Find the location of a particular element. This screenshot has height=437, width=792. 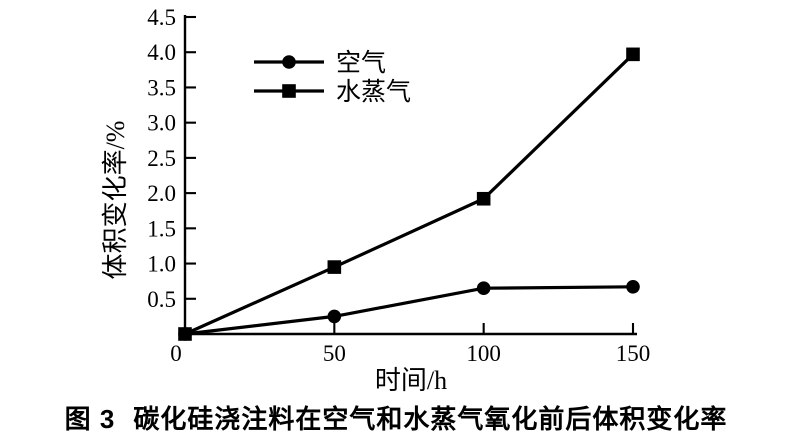

y-tick-label: 4.0 is located at coordinates (161, 52).